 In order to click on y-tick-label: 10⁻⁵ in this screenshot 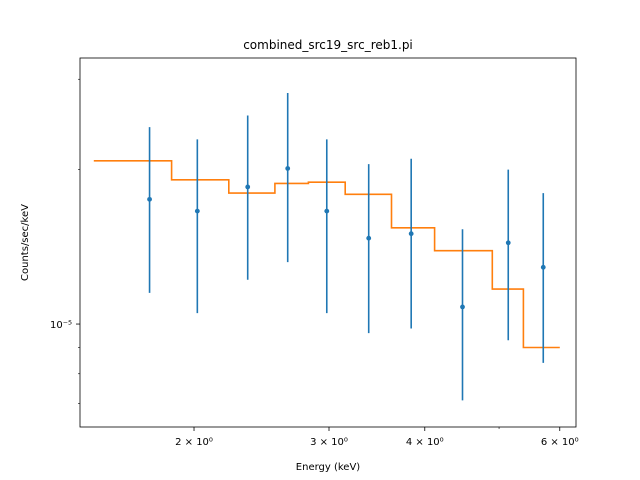, I will do `click(61, 325)`.